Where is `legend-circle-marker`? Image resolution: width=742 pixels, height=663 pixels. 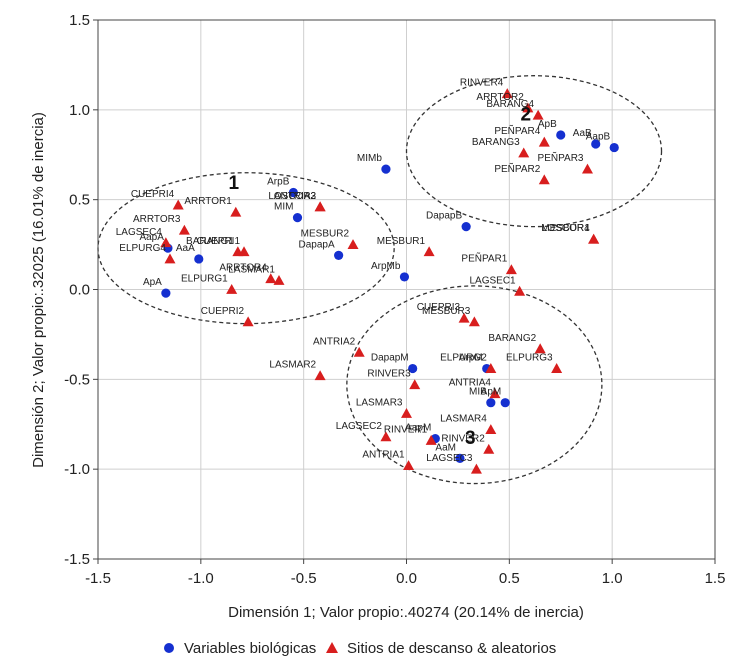
legend-circle-marker is located at coordinates (169, 648).